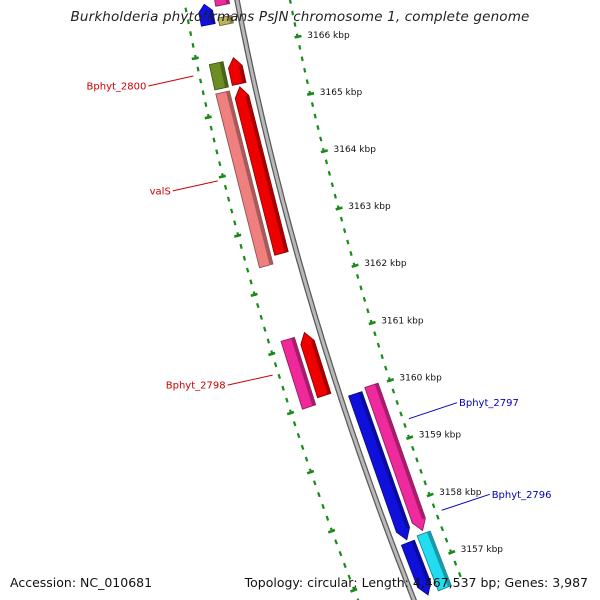  I want to click on olive-gene-bevel, so click(224, 74).